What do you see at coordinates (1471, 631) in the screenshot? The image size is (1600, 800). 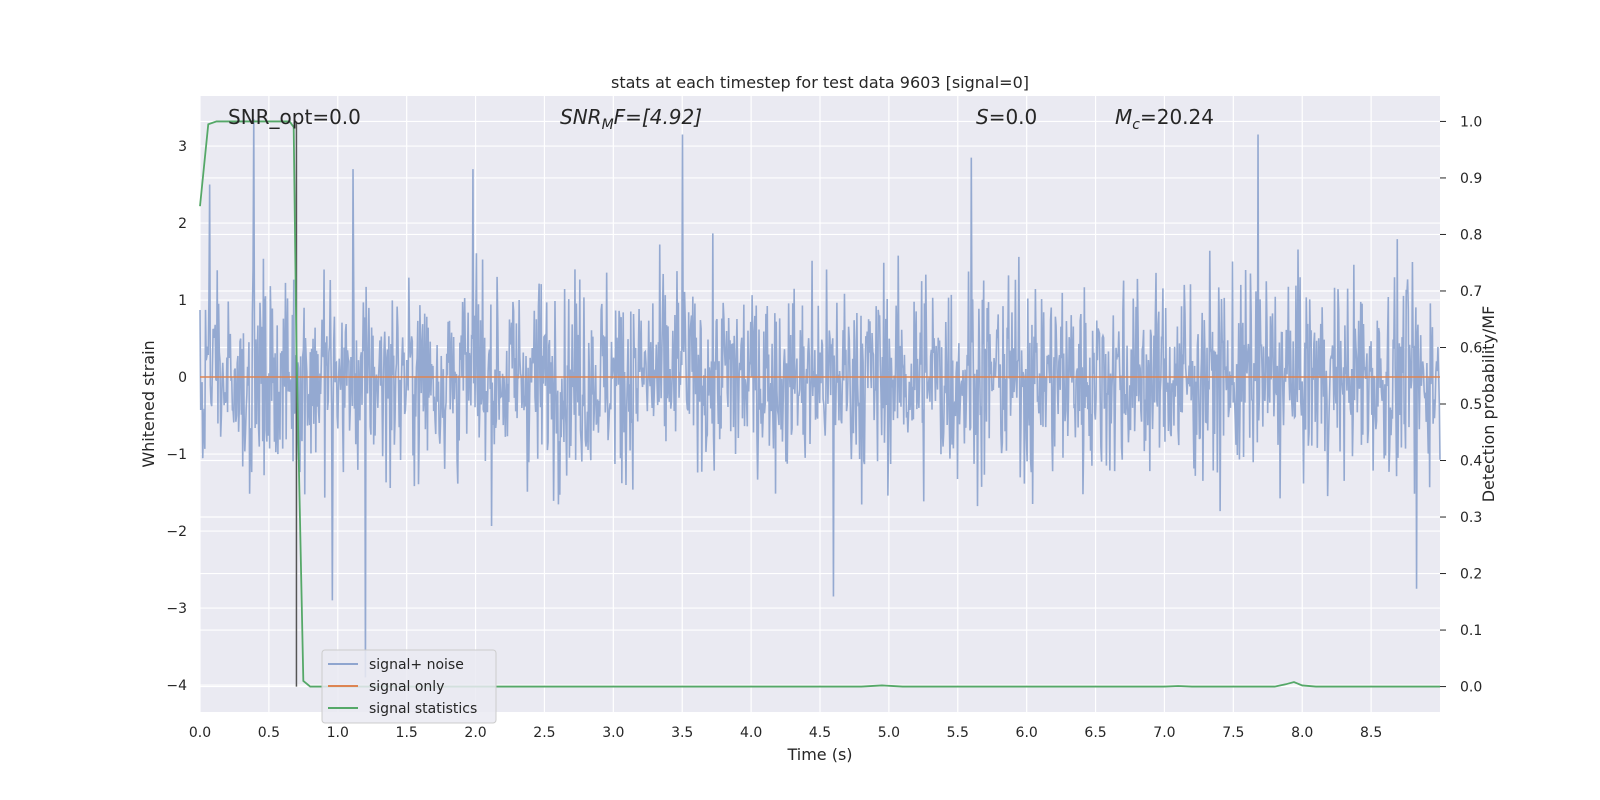 I see `y-right-tick-label: 0.1` at bounding box center [1471, 631].